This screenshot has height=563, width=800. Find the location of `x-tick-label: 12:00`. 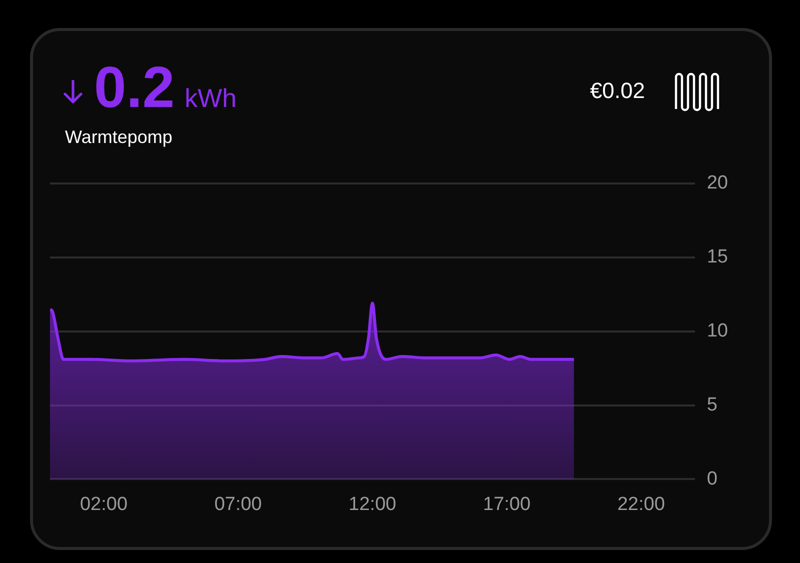

x-tick-label: 12:00 is located at coordinates (372, 504).